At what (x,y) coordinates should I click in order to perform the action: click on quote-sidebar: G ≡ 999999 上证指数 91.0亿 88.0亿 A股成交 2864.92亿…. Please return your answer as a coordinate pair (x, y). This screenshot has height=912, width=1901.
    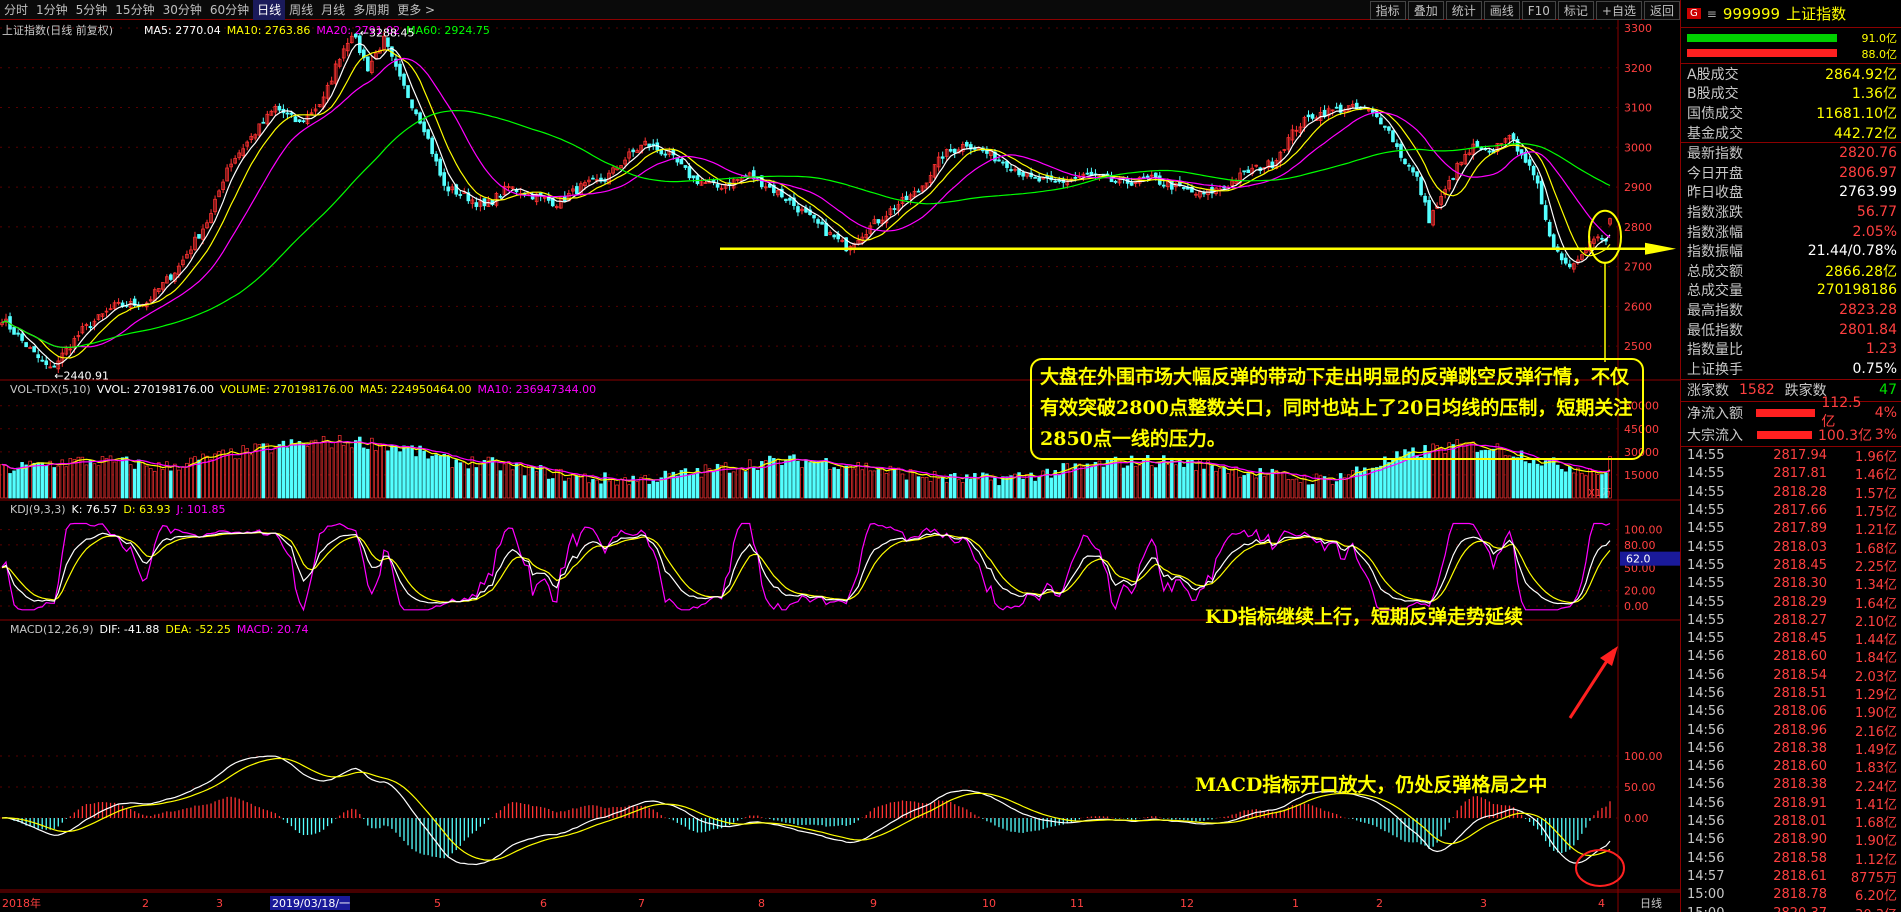
    Looking at the image, I should click on (1790, 456).